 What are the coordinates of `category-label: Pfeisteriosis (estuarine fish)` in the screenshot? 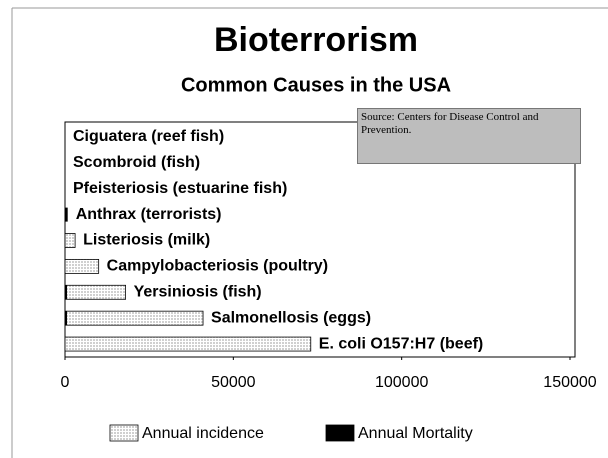 It's located at (180, 188).